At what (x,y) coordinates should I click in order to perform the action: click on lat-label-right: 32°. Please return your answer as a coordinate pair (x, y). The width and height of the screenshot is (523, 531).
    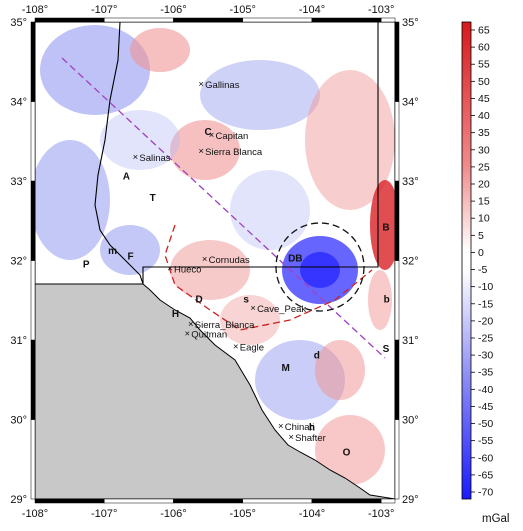
    Looking at the image, I should click on (410, 262).